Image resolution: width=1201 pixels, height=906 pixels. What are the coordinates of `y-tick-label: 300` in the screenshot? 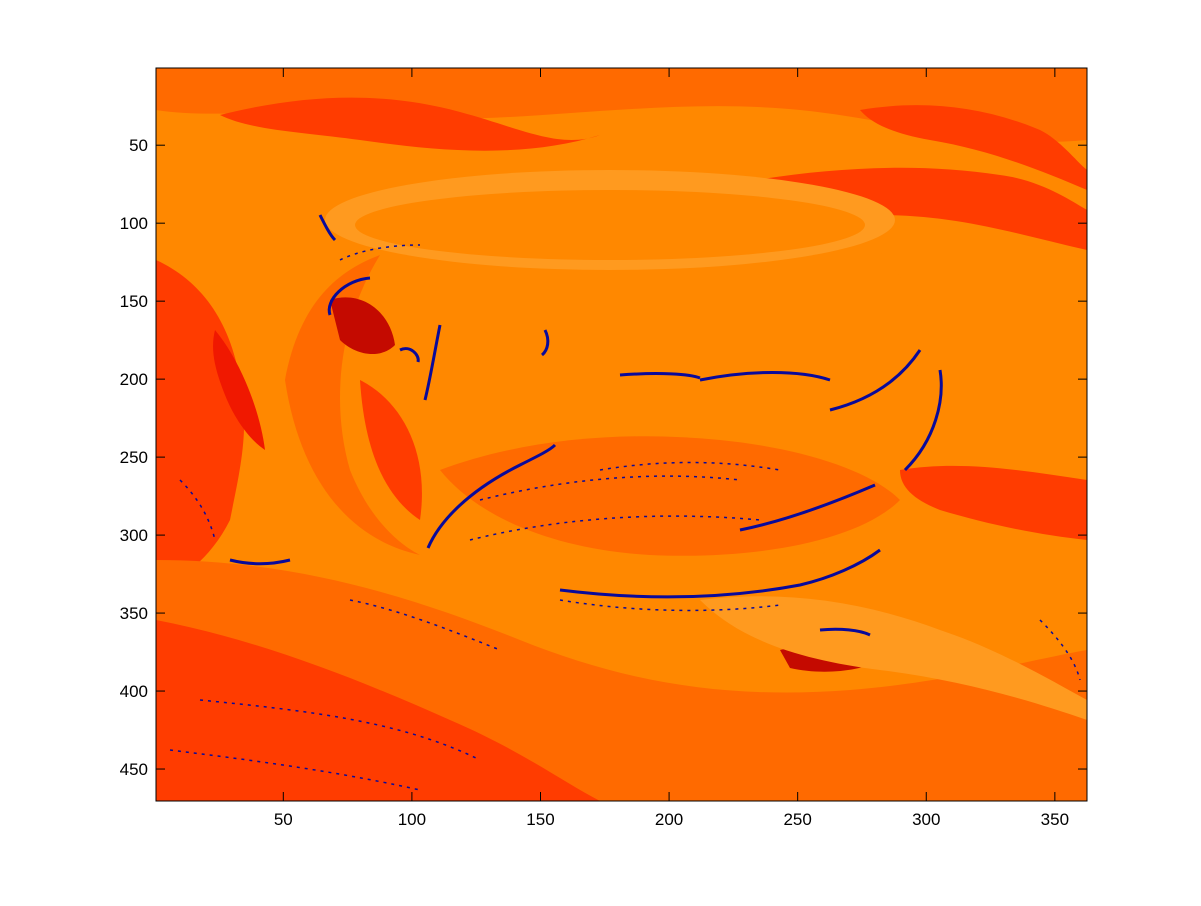 It's located at (134, 535).